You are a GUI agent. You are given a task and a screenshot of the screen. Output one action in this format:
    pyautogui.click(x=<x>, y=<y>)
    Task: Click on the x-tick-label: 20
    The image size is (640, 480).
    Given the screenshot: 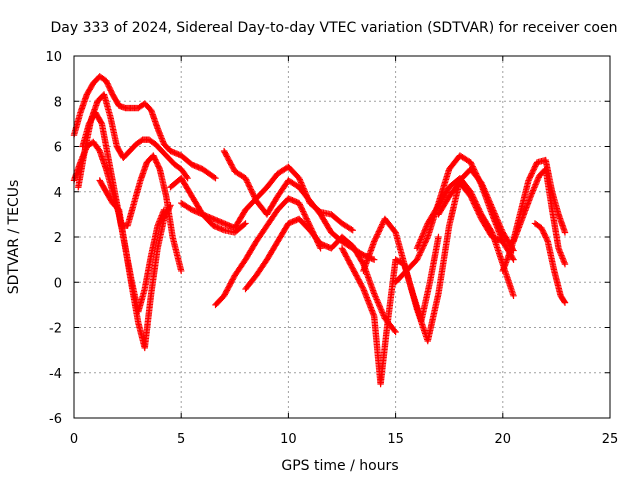 What is the action you would take?
    pyautogui.click(x=503, y=439)
    